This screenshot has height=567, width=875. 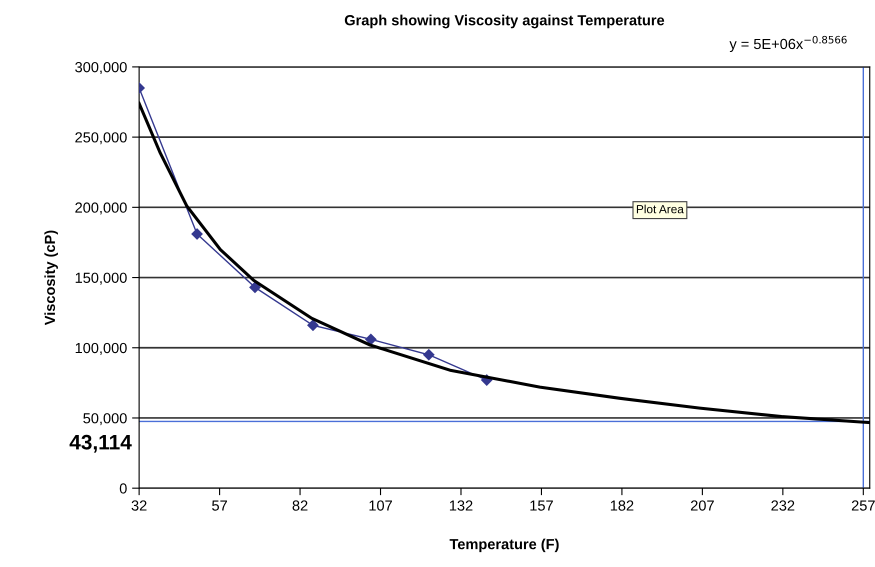 I want to click on y-tick-label: 200,000, so click(x=101, y=208).